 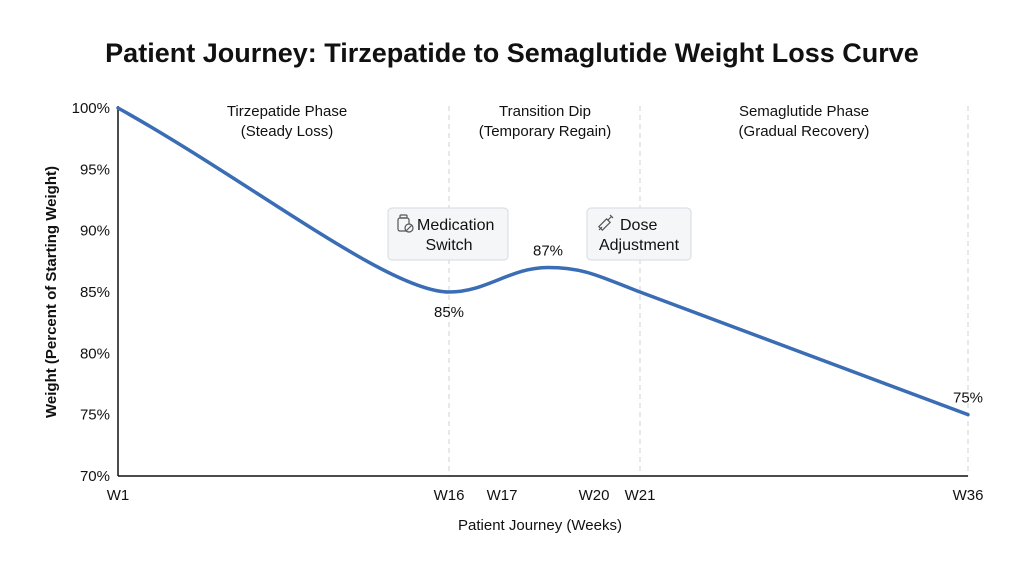 I want to click on phase-label-1-line2: (Steady Loss), so click(x=287, y=131).